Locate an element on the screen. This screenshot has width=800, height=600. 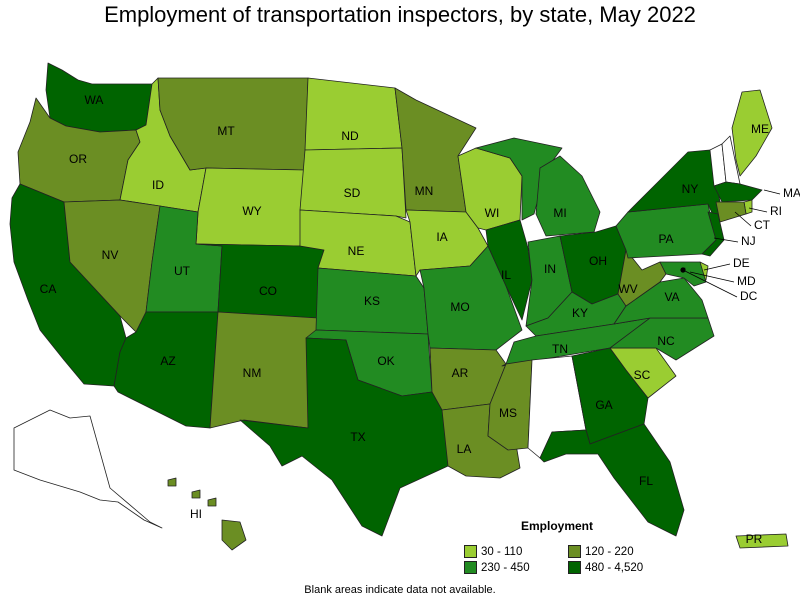
leader-line-nj is located at coordinates (726, 240).